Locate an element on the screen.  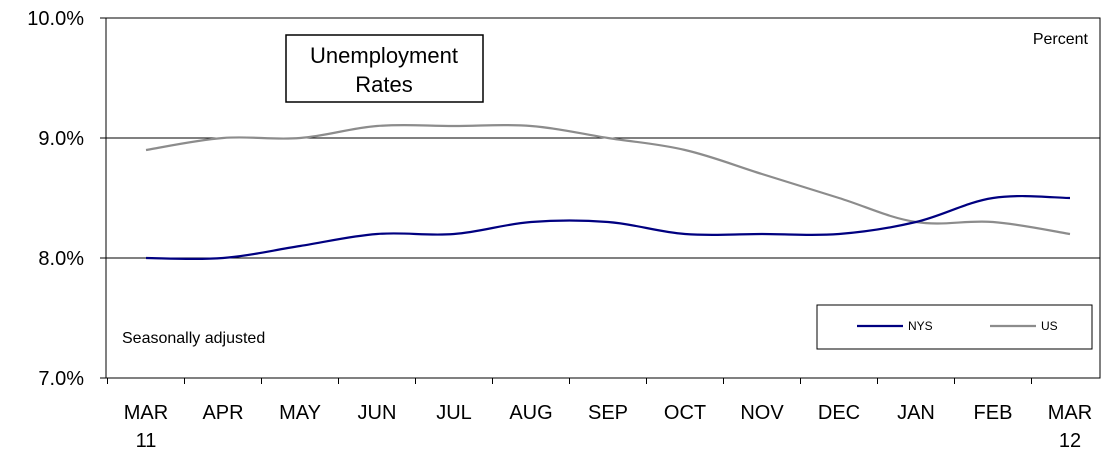
chart-title-line-1: Unemployment is located at coordinates (384, 55).